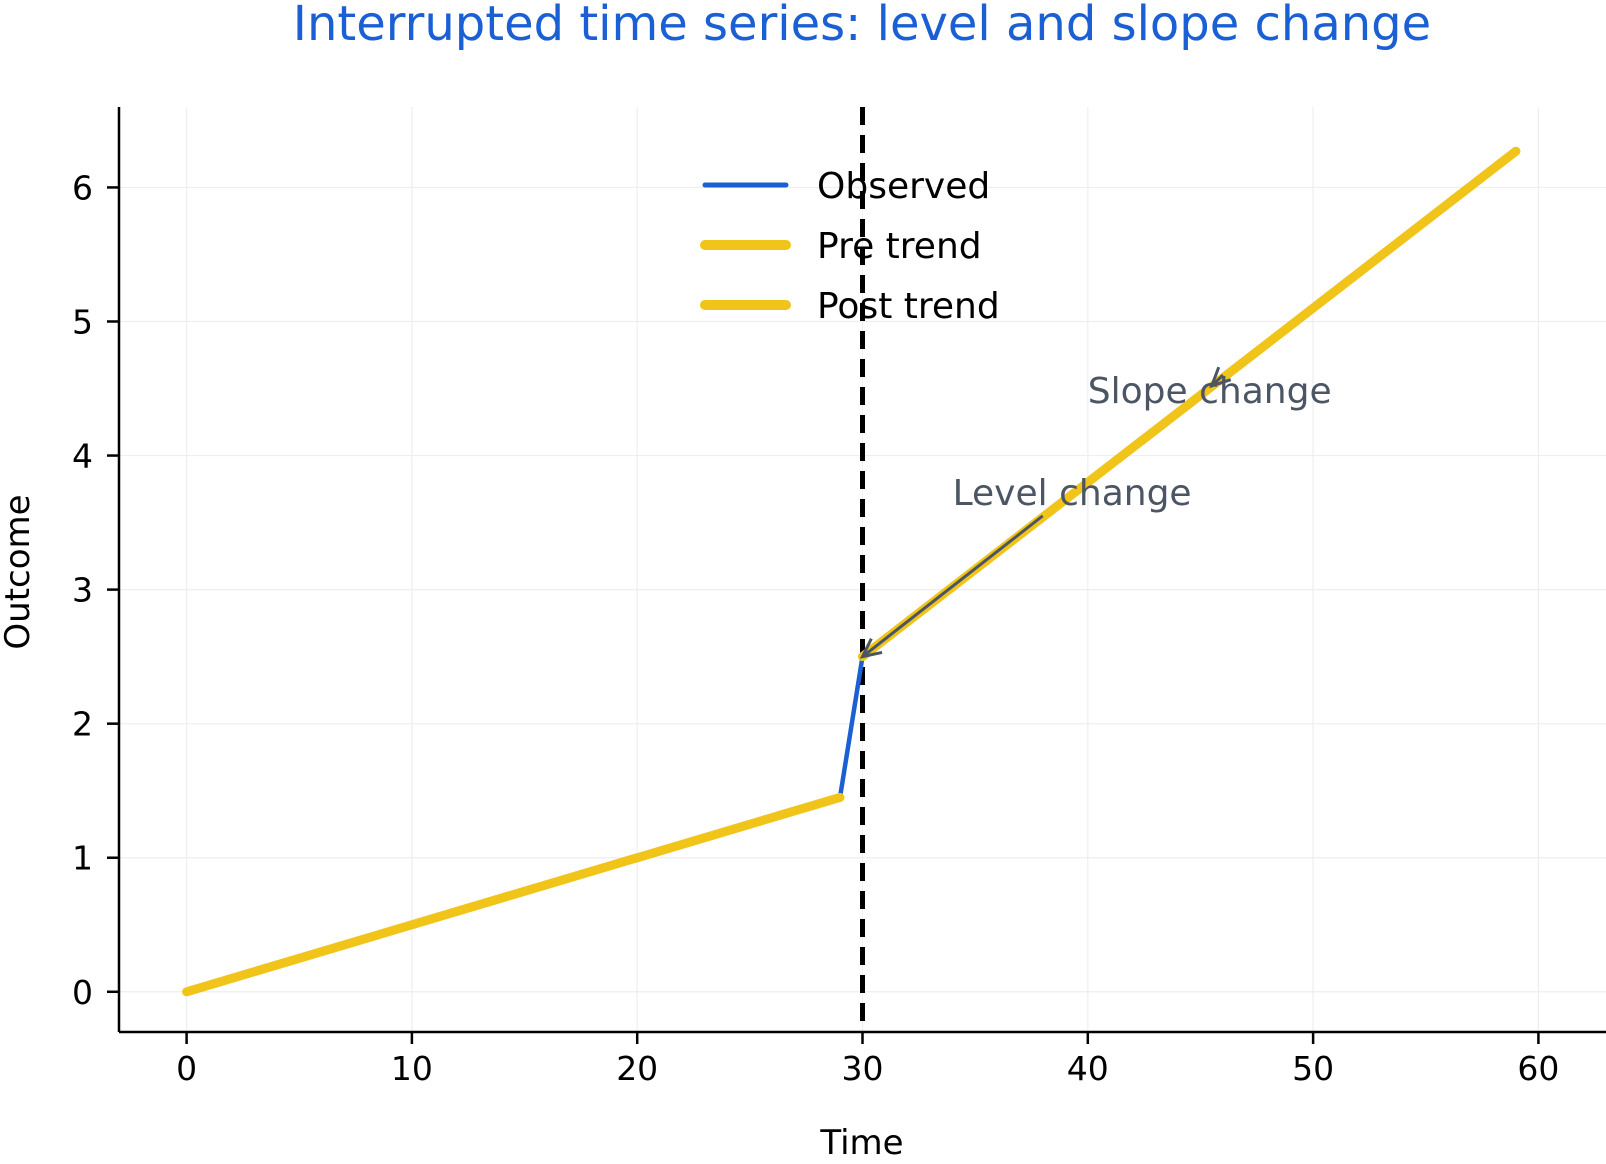  I want to click on y-tick-label: 2, so click(82, 724).